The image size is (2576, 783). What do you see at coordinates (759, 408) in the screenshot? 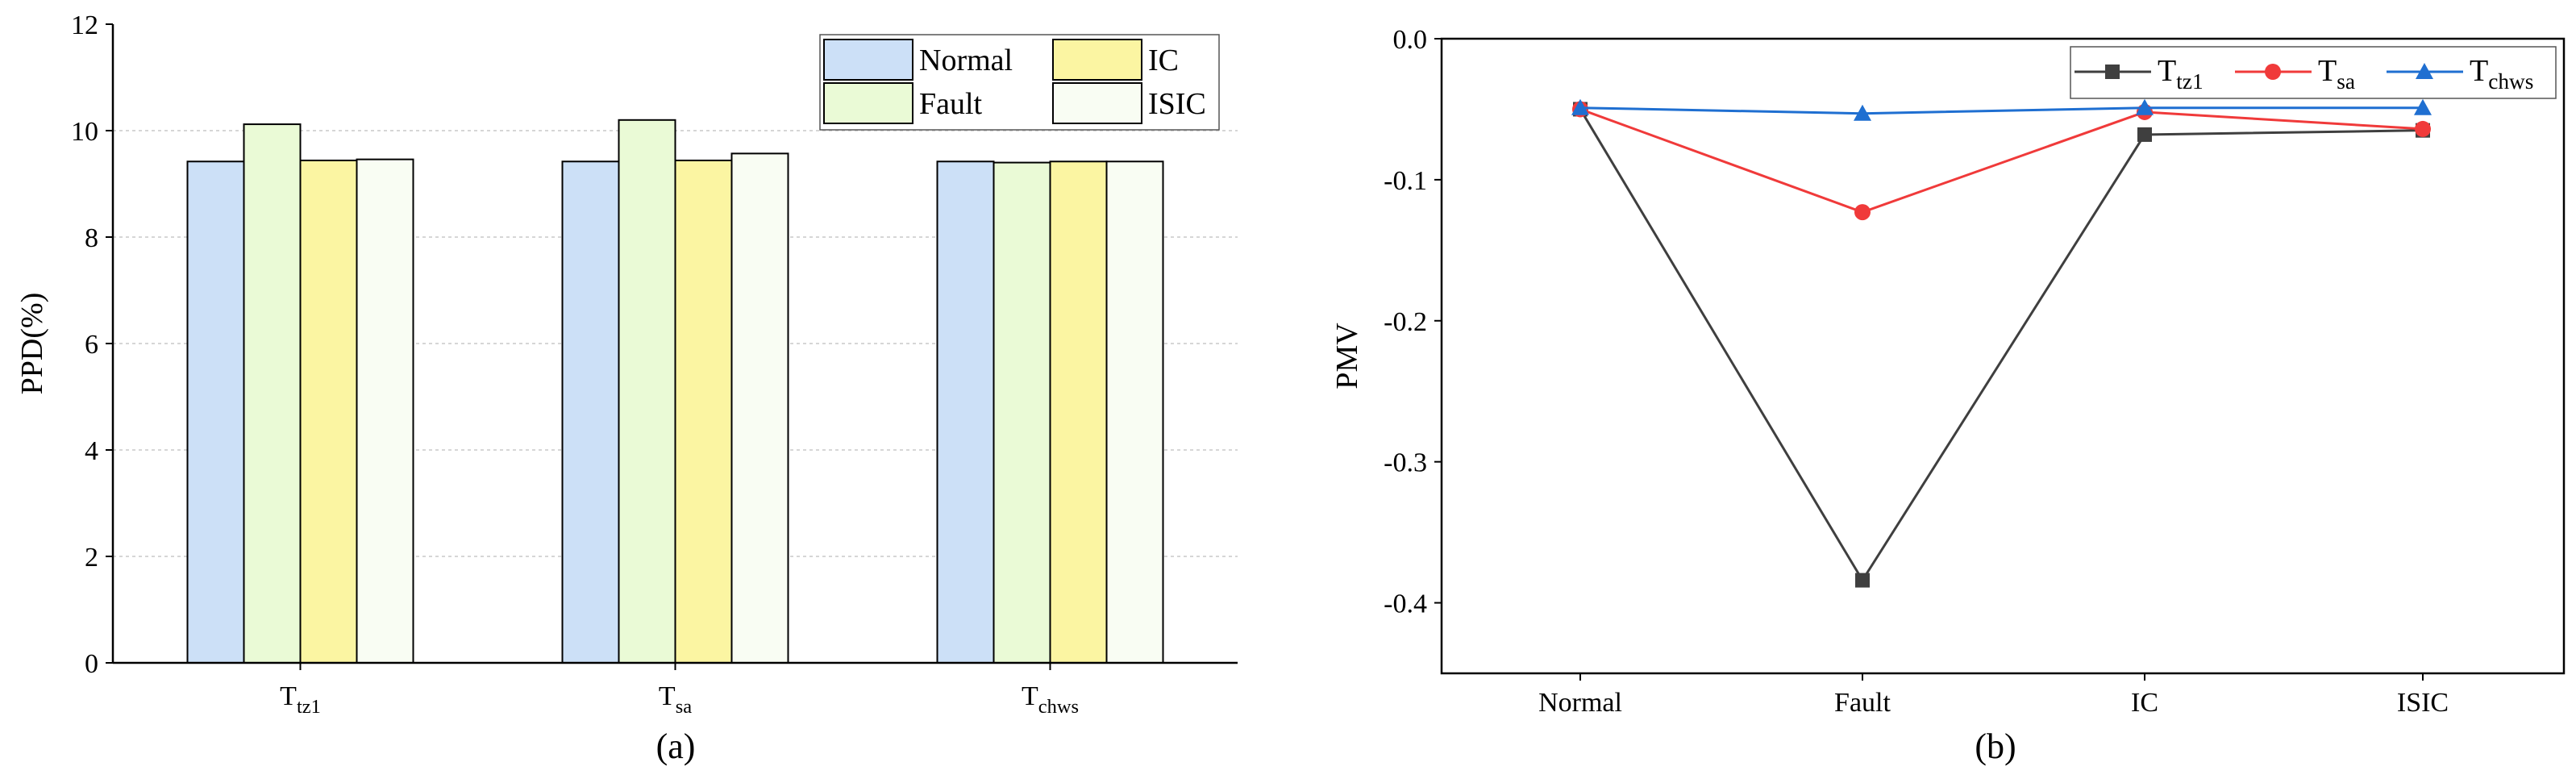
I see `bar-isic-tsa` at bounding box center [759, 408].